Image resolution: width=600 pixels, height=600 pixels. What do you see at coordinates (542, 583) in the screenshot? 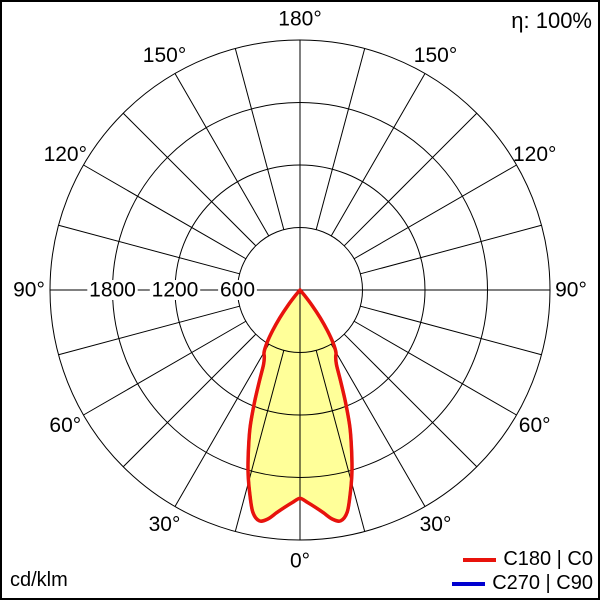
I see `legend-label-c90: C270 | C90` at bounding box center [542, 583].